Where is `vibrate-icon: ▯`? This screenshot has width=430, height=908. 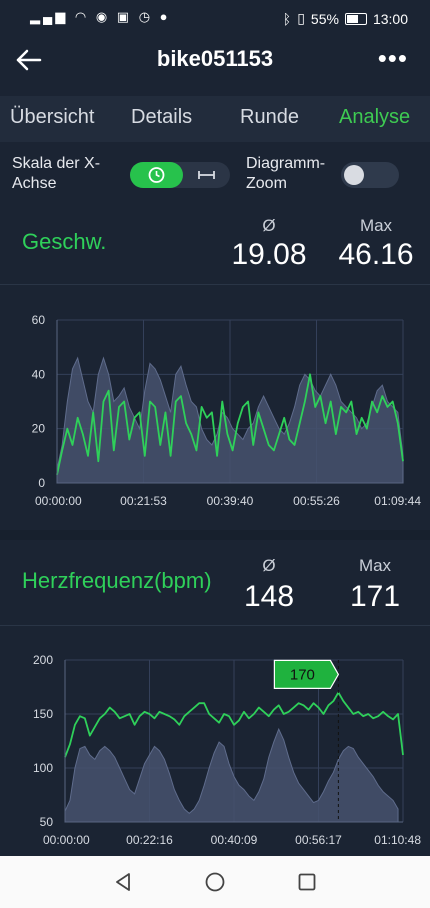 vibrate-icon: ▯ is located at coordinates (301, 18).